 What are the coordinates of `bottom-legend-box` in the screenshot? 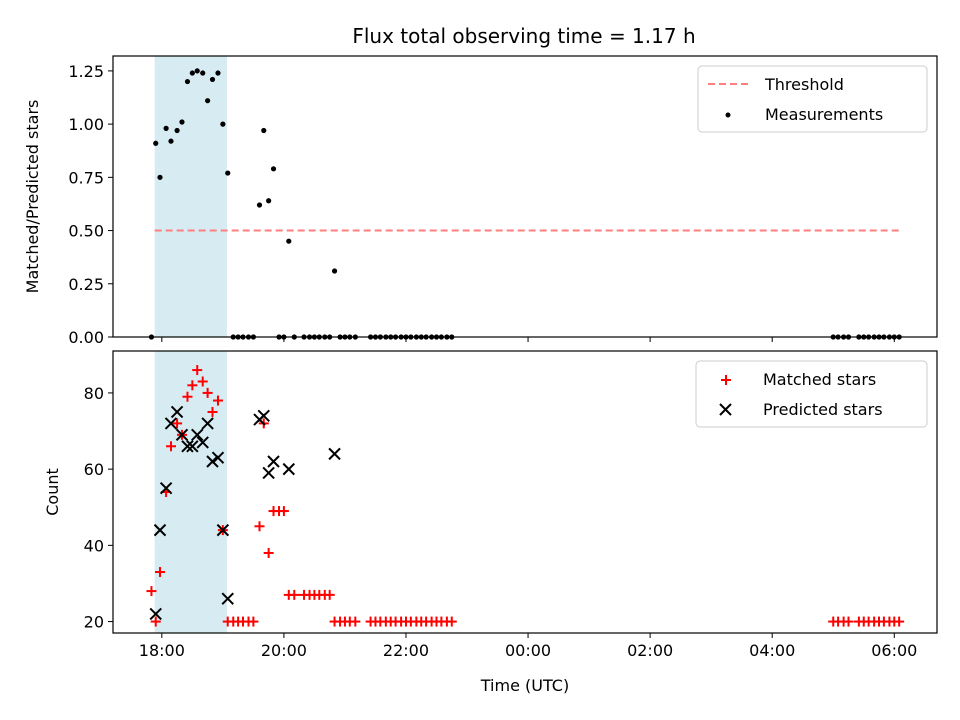 It's located at (811, 394).